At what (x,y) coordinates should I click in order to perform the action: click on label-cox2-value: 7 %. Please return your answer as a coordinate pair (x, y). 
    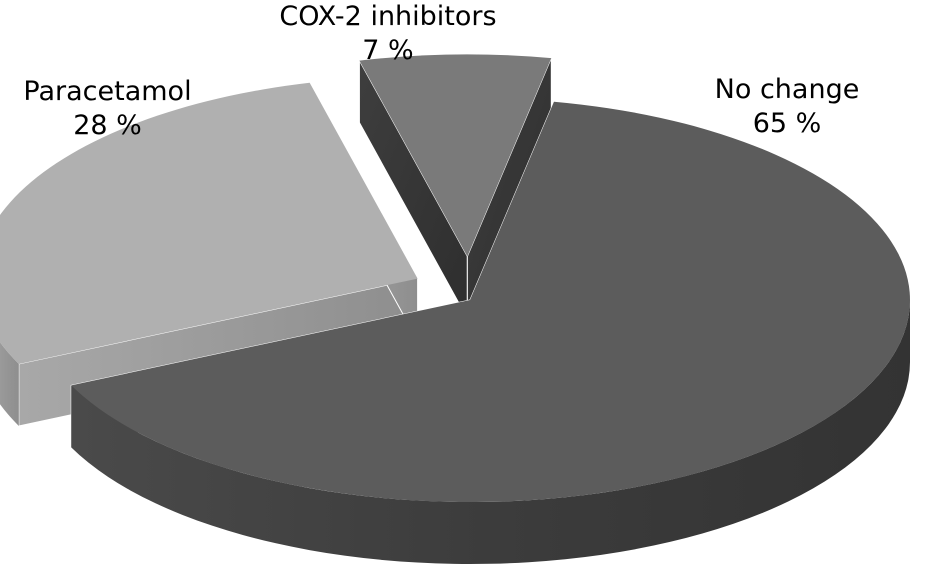
    Looking at the image, I should click on (388, 50).